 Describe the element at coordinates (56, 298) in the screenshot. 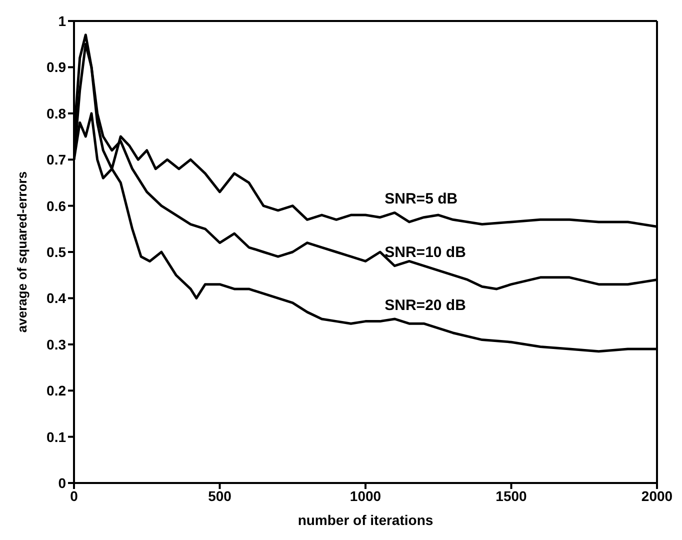

I see `y-tick-label: 0.4` at that location.